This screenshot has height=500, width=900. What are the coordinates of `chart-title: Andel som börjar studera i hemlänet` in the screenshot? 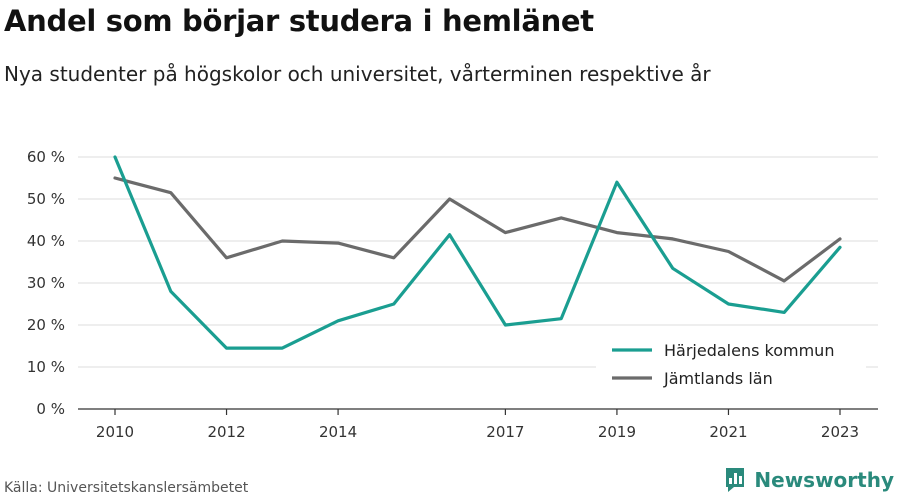 It's located at (299, 21).